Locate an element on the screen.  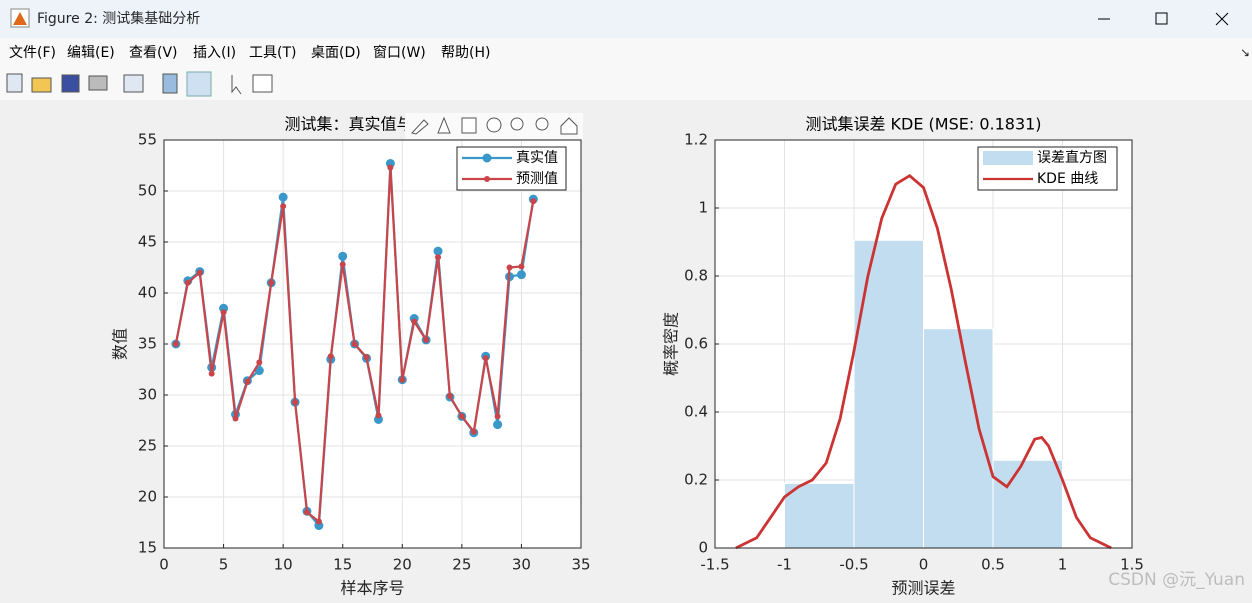
menu-item: 窗口(W) is located at coordinates (399, 52).